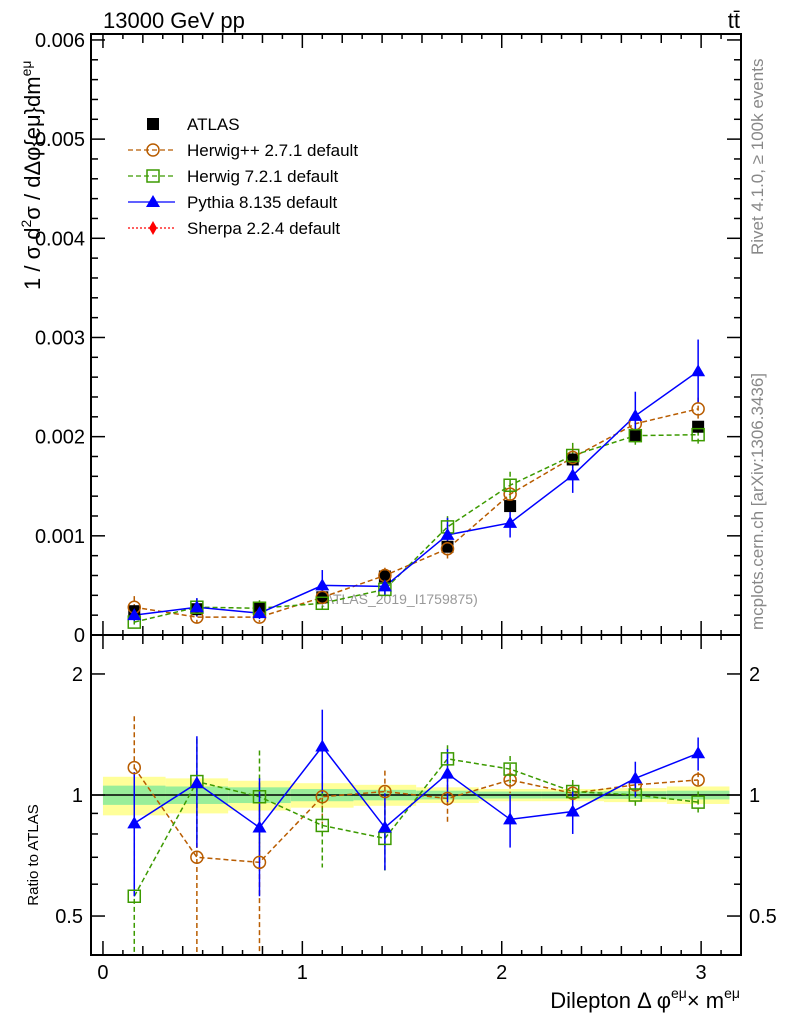 This screenshot has height=1024, width=786. What do you see at coordinates (174, 20) in the screenshot?
I see `plot-title: 13000 GeV pp` at bounding box center [174, 20].